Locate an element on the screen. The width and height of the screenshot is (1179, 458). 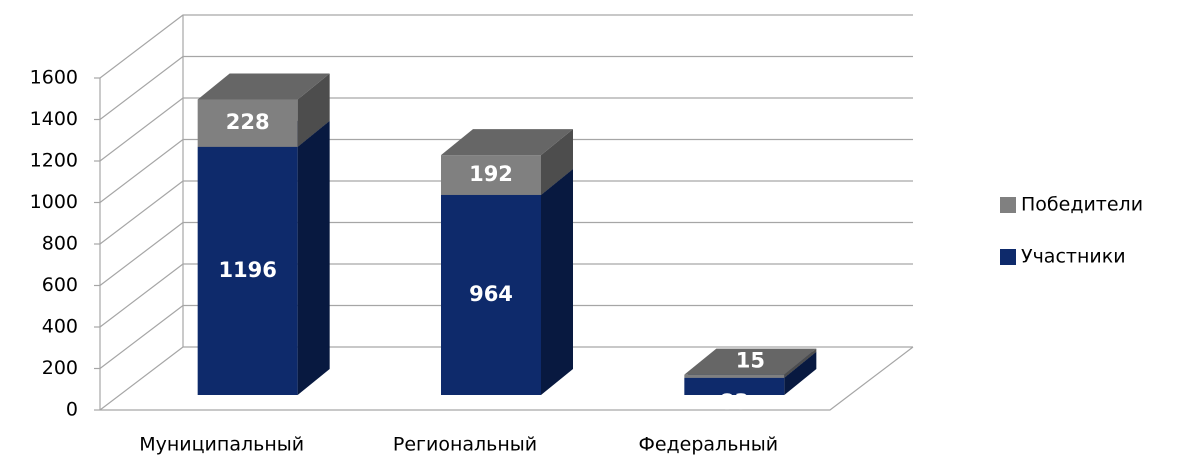
data-label: 964 is located at coordinates (491, 294).